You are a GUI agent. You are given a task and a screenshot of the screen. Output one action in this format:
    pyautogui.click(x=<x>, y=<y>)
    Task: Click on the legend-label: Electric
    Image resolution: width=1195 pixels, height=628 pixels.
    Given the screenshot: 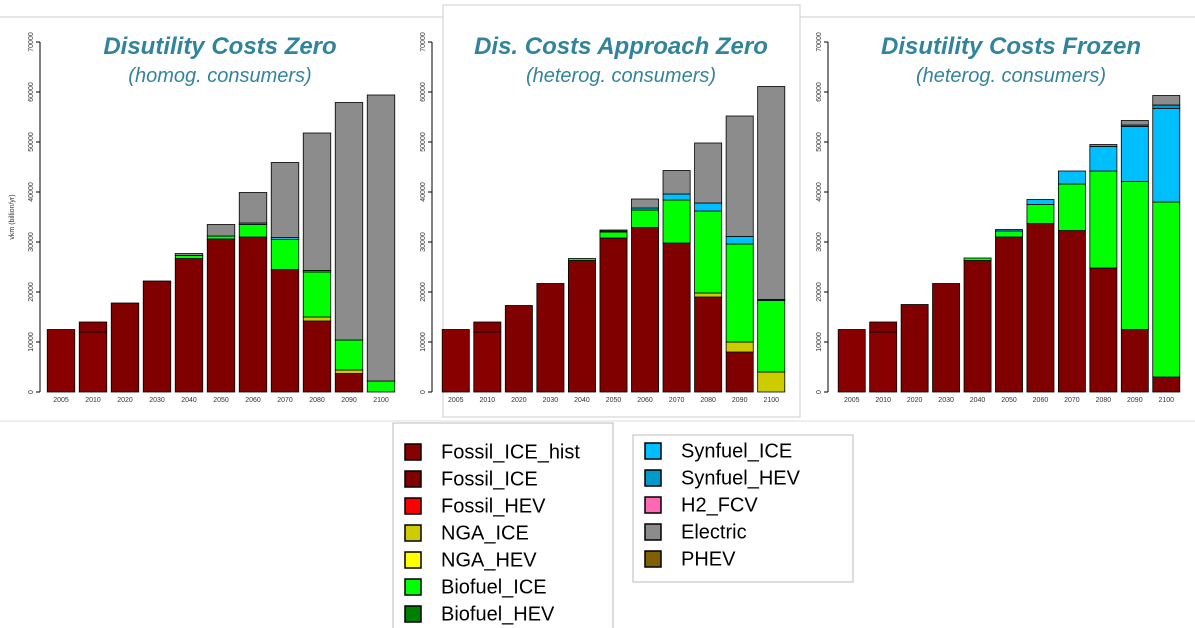 What is the action you would take?
    pyautogui.click(x=714, y=532)
    